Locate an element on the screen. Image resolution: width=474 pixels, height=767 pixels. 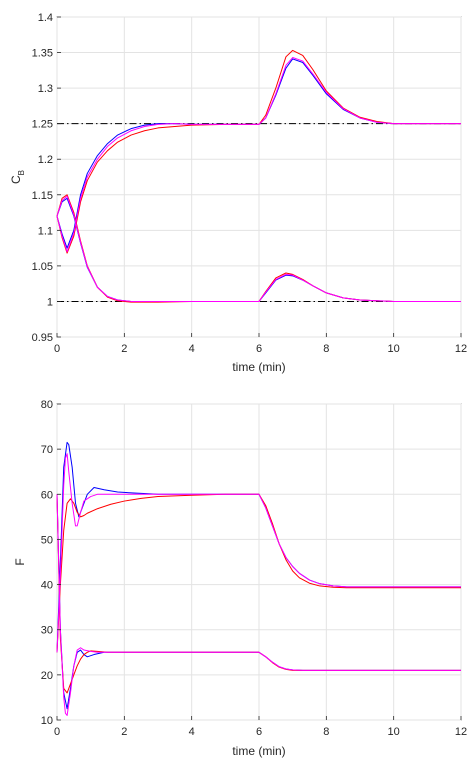
f-y-tick-label: 10 is located at coordinates (47, 721).